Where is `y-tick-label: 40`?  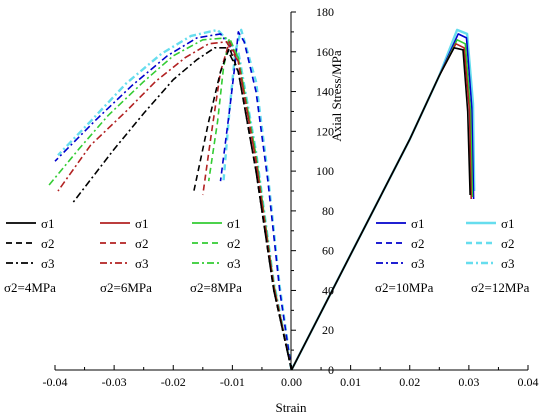
y-tick-label: 40 is located at coordinates (328, 290).